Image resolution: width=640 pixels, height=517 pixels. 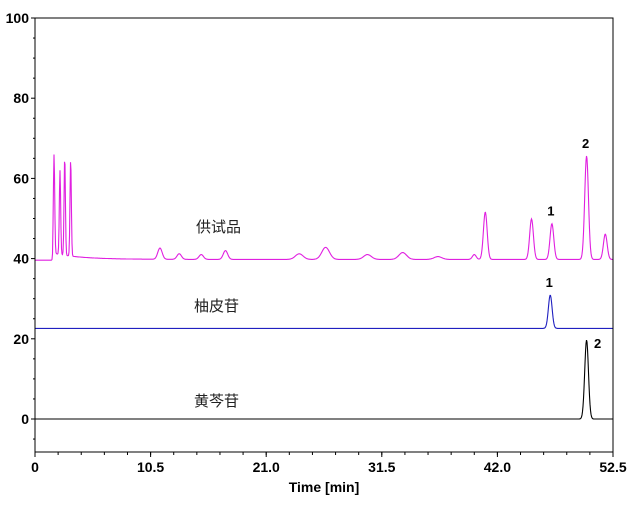 I want to click on series-name-label: 黄芩苷, so click(x=216, y=401).